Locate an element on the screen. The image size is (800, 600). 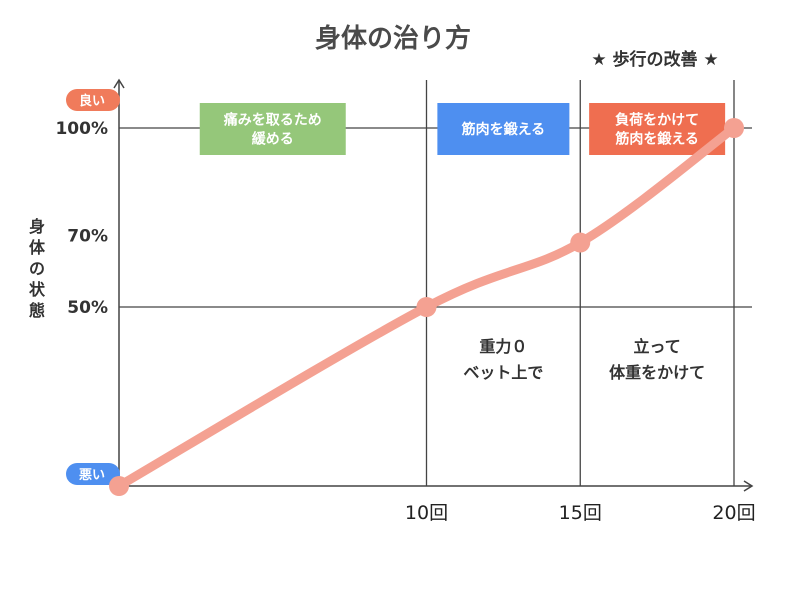
phase-box-label: 緩める is located at coordinates (273, 139).